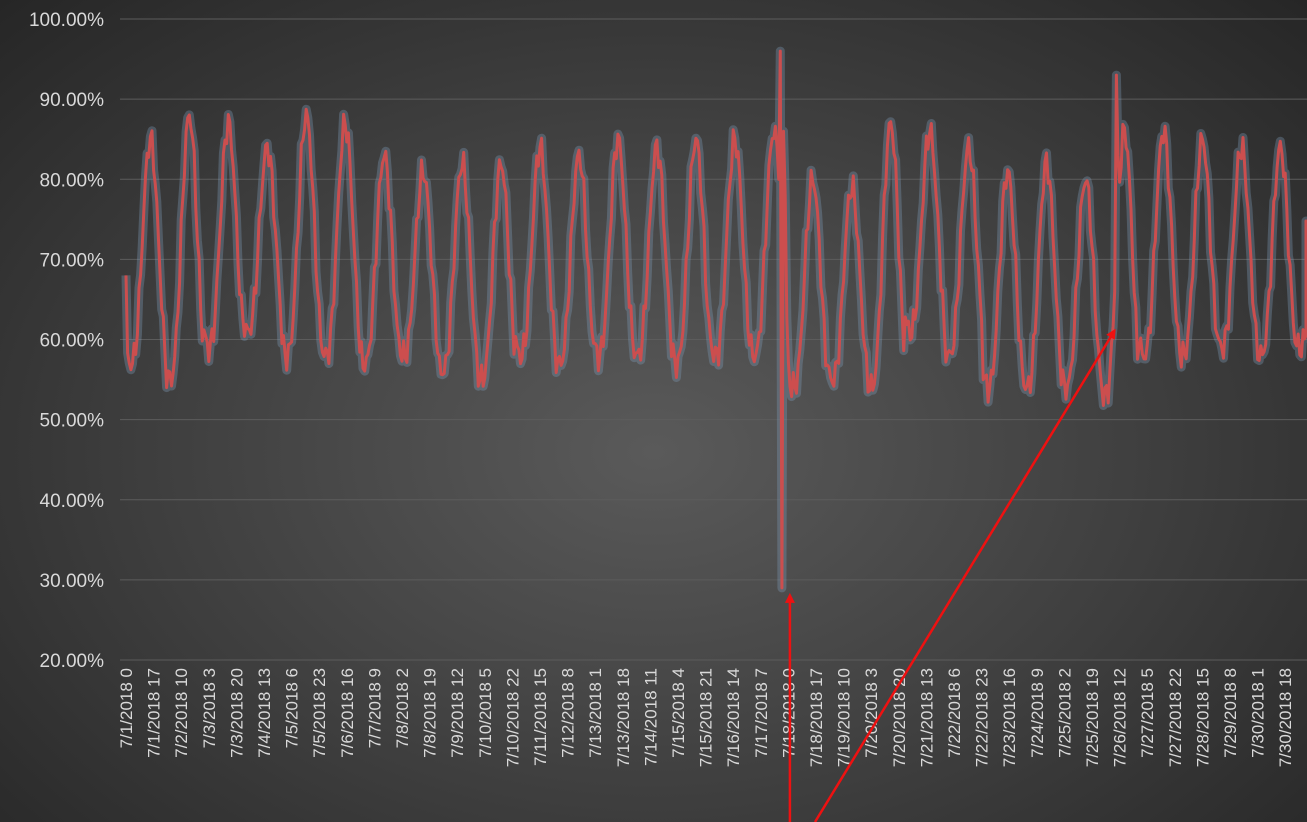 The image size is (1307, 822). I want to click on x-tick-label: 7/15/2018 4, so click(678, 713).